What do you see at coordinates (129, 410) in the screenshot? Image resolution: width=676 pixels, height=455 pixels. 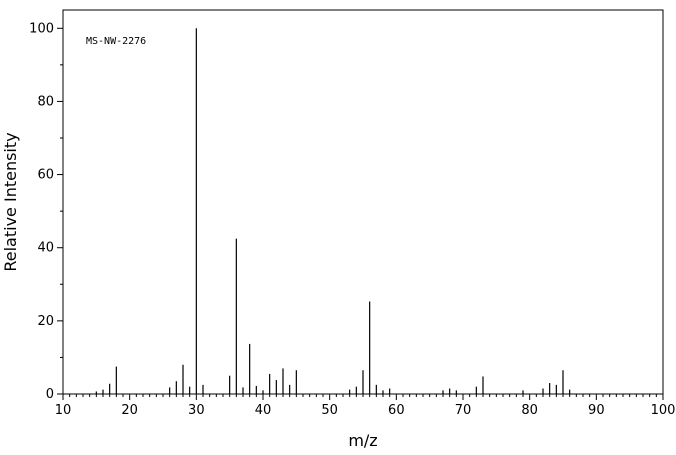 I see `x-tick-label: 20` at bounding box center [129, 410].